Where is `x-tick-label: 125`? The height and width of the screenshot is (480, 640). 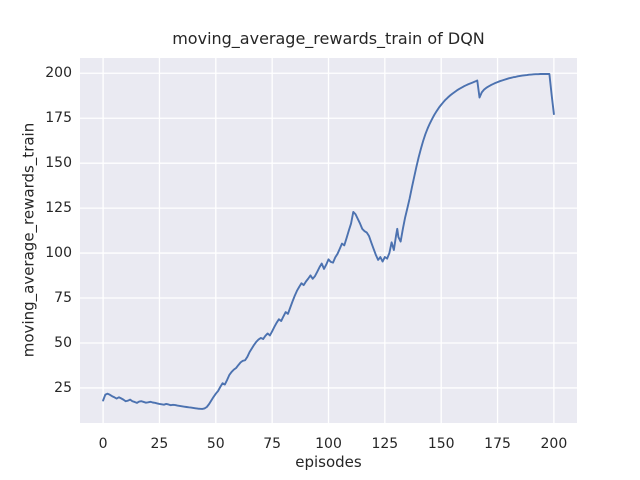
x-tick-label: 125 is located at coordinates (385, 444).